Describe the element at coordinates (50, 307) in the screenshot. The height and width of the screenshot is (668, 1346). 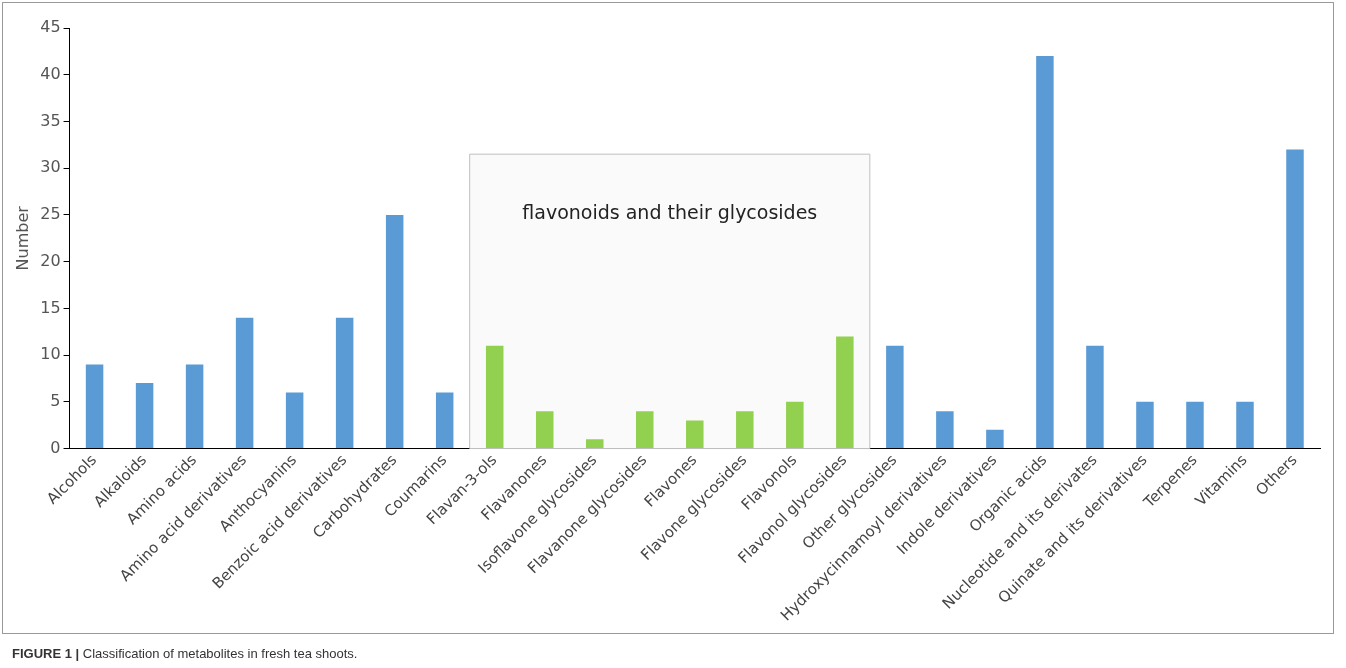
I see `y-tick-label: 15` at that location.